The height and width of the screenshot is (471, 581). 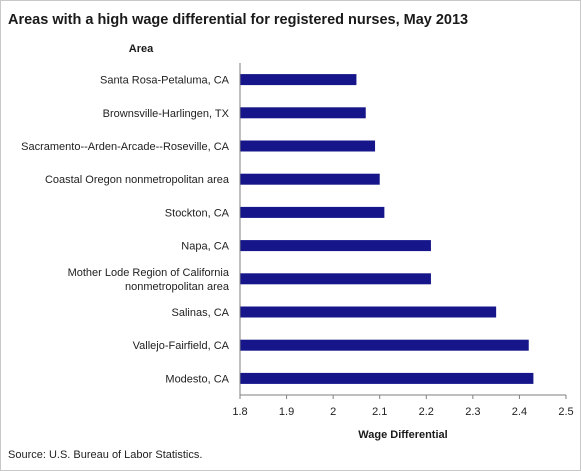 I want to click on x-tick-label: 2.1, so click(x=379, y=412).